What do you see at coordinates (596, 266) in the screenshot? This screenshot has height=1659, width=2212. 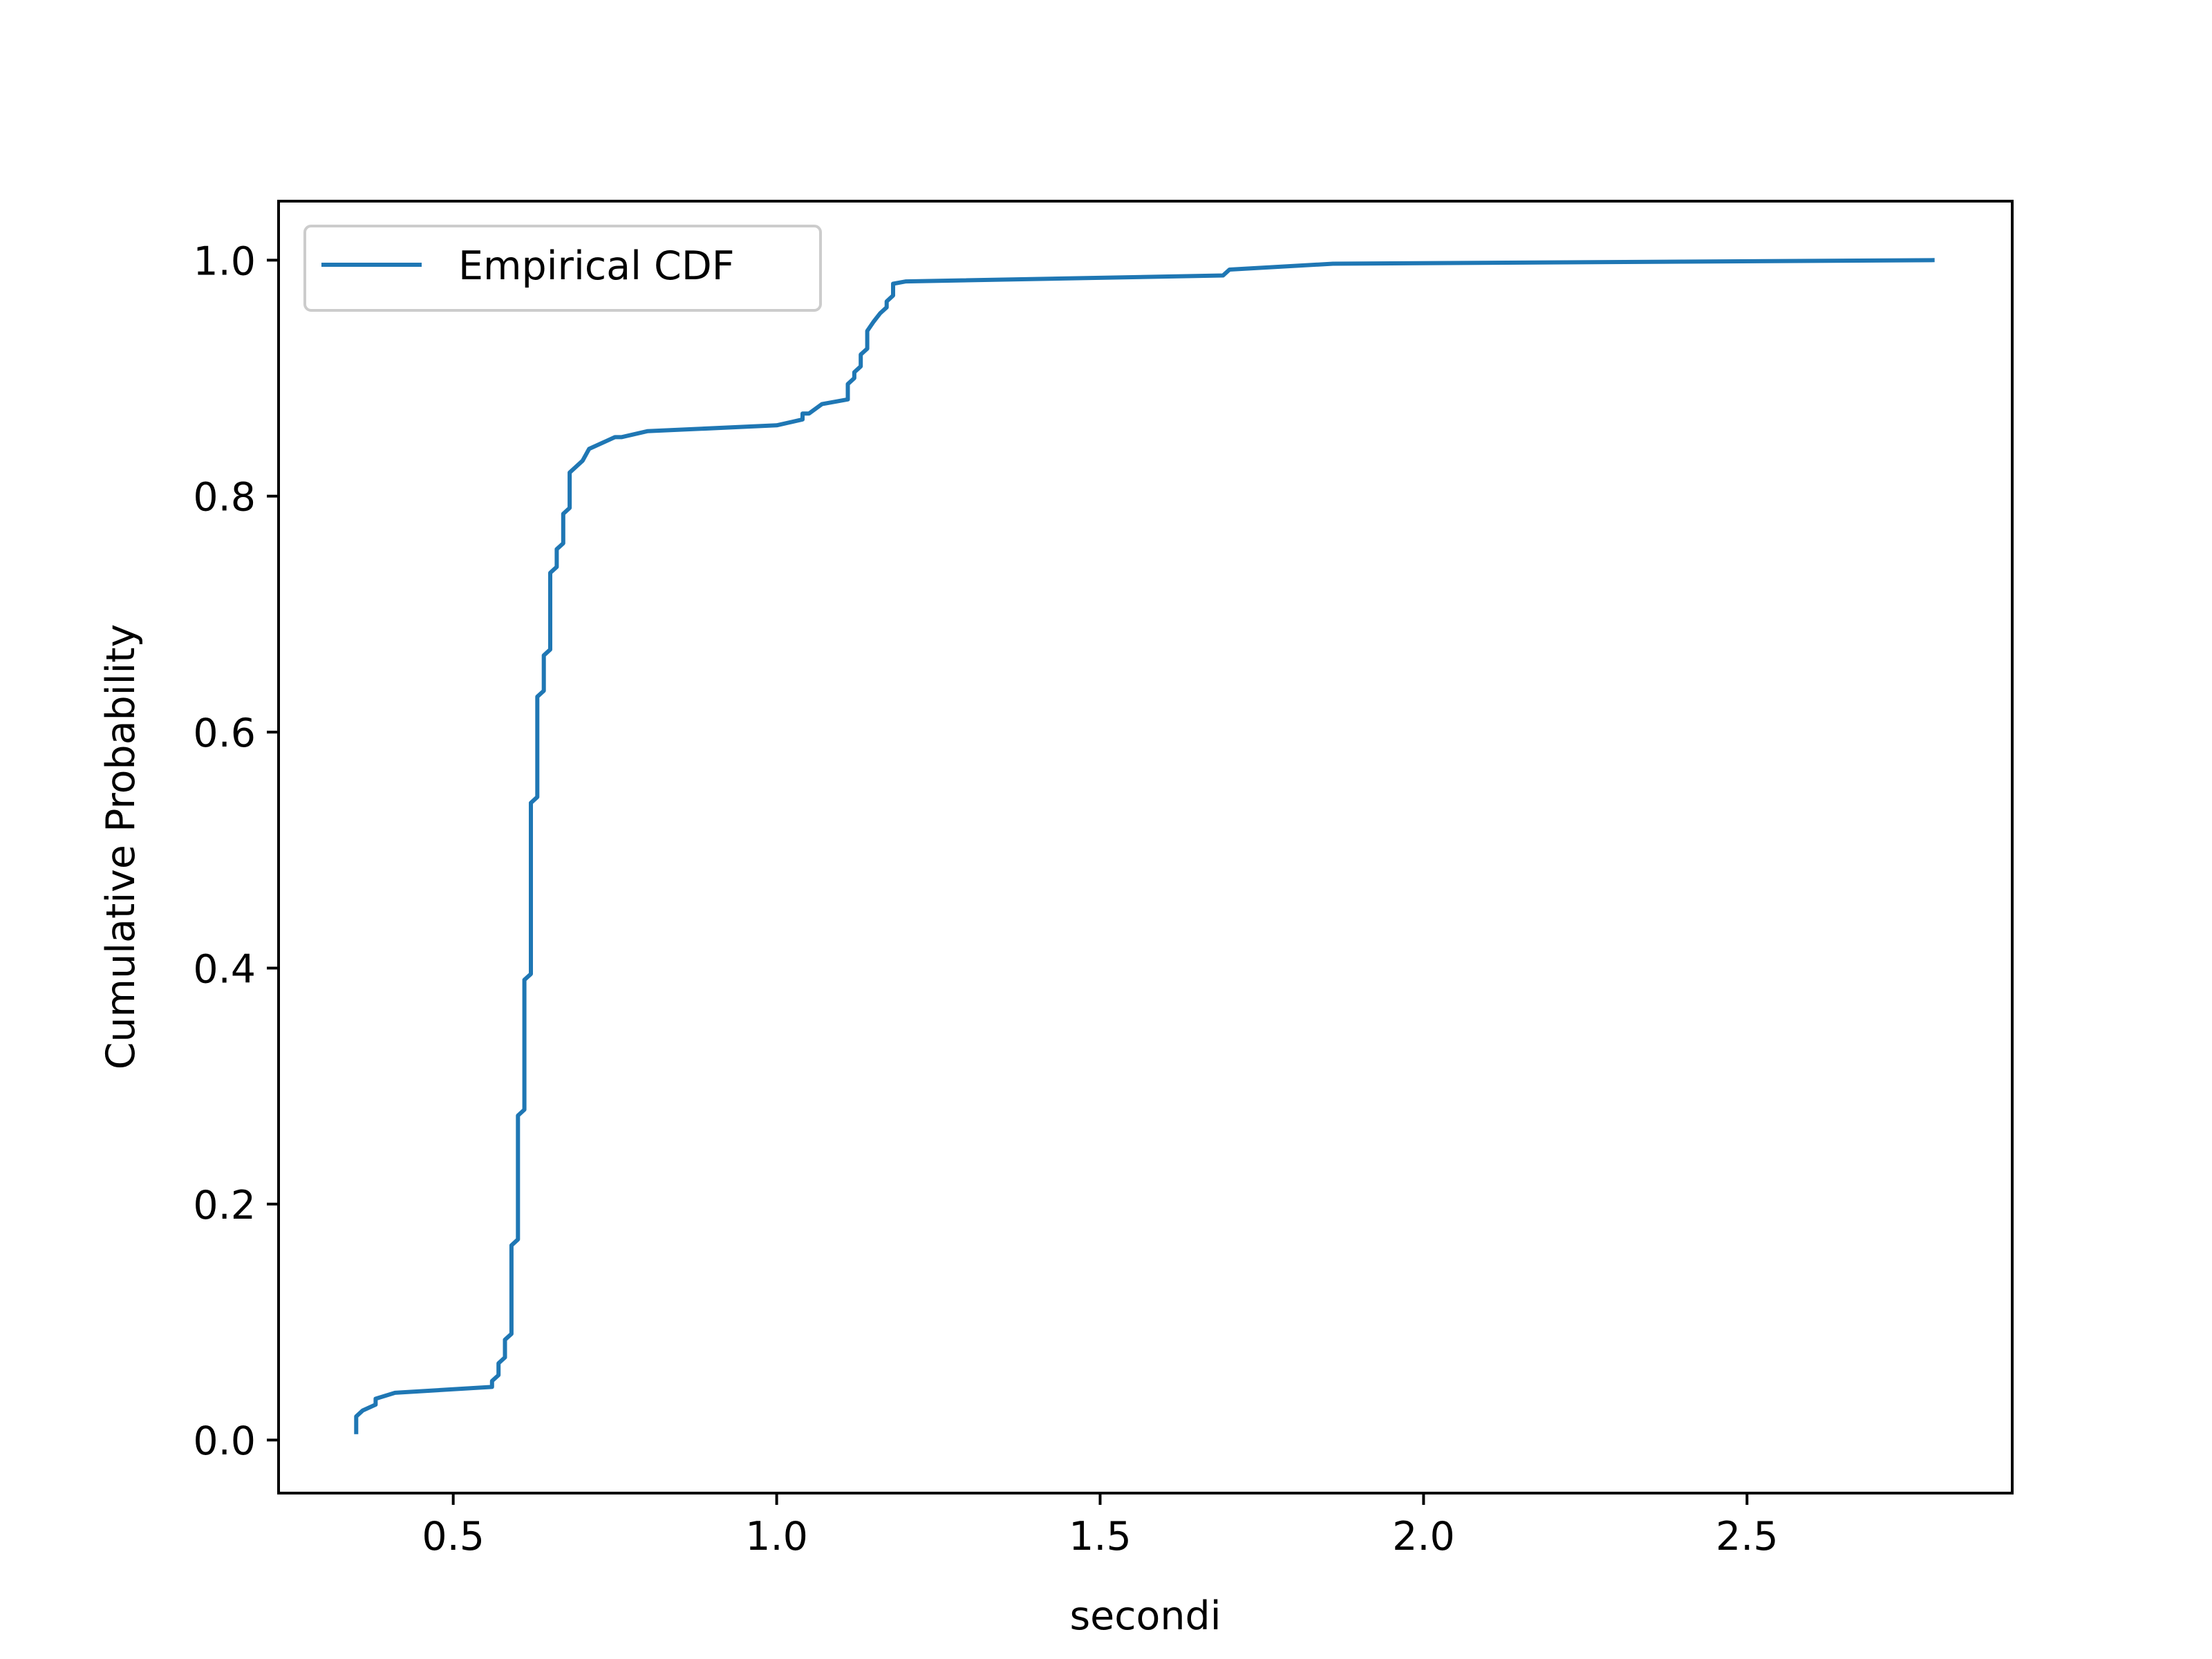 I see `legend-entry-label: Empirical CDF` at bounding box center [596, 266].